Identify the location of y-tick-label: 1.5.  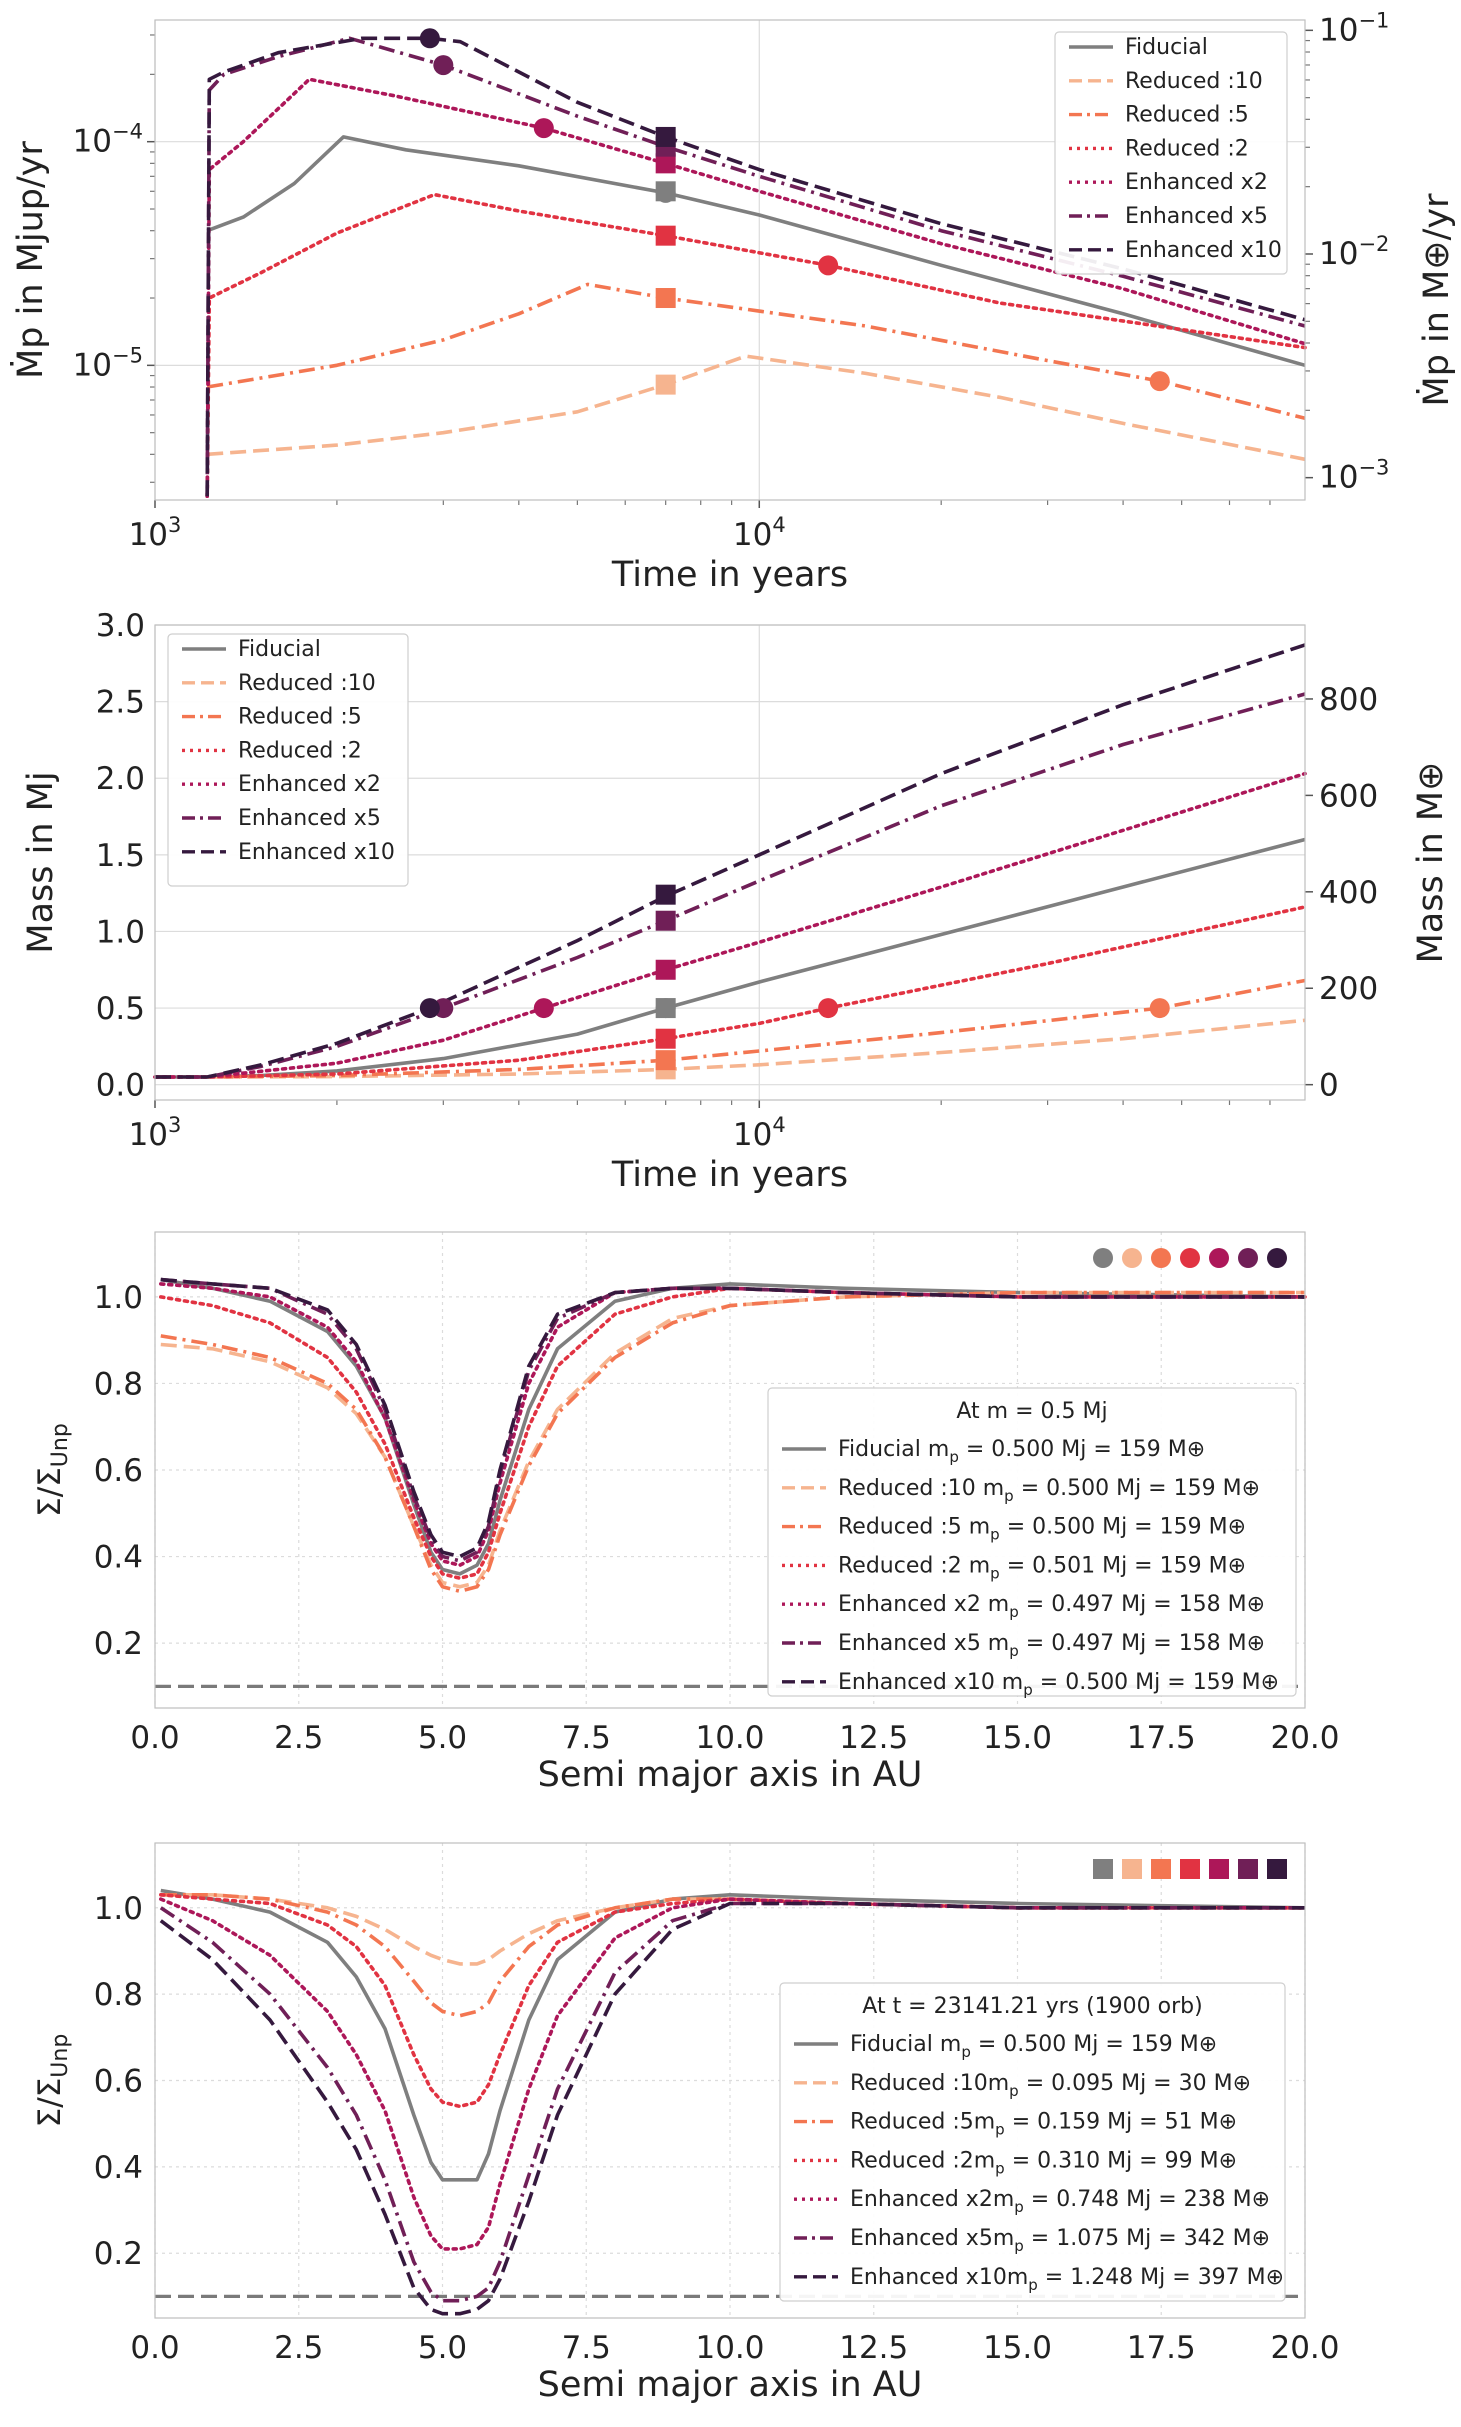
(120, 856).